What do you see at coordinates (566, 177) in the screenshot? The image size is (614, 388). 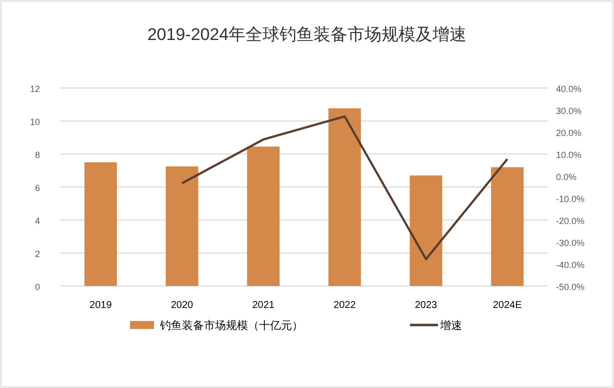 I see `y2-tick-label: 0.0%` at bounding box center [566, 177].